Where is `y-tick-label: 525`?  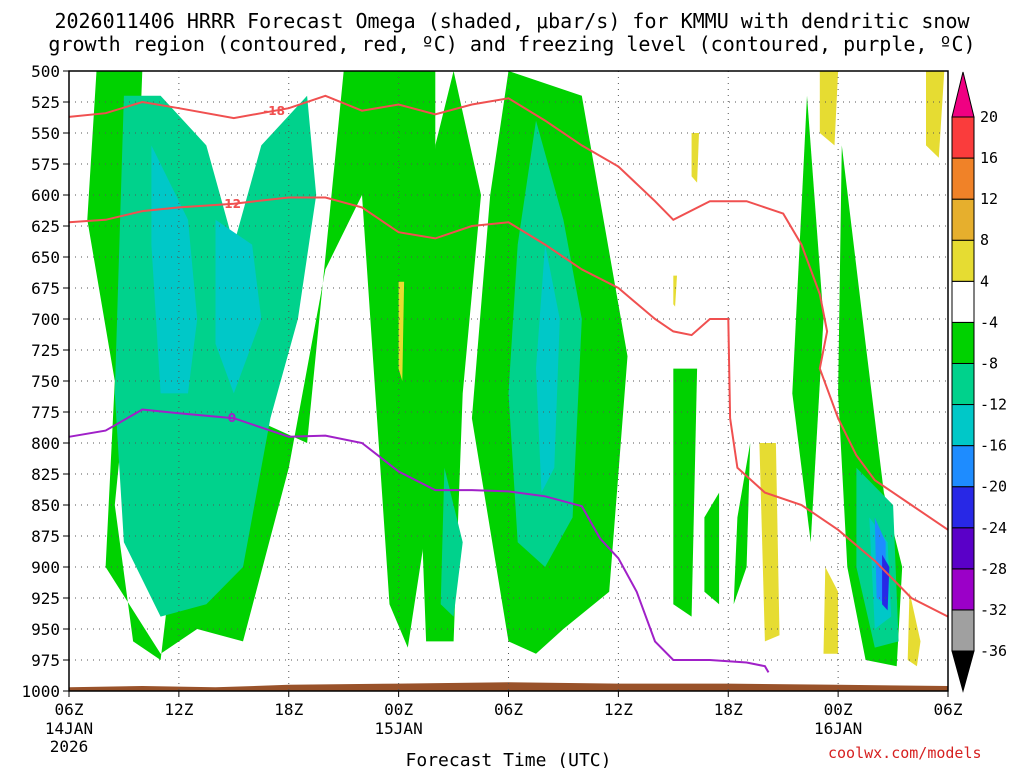 y-tick-label: 525 is located at coordinates (45, 102).